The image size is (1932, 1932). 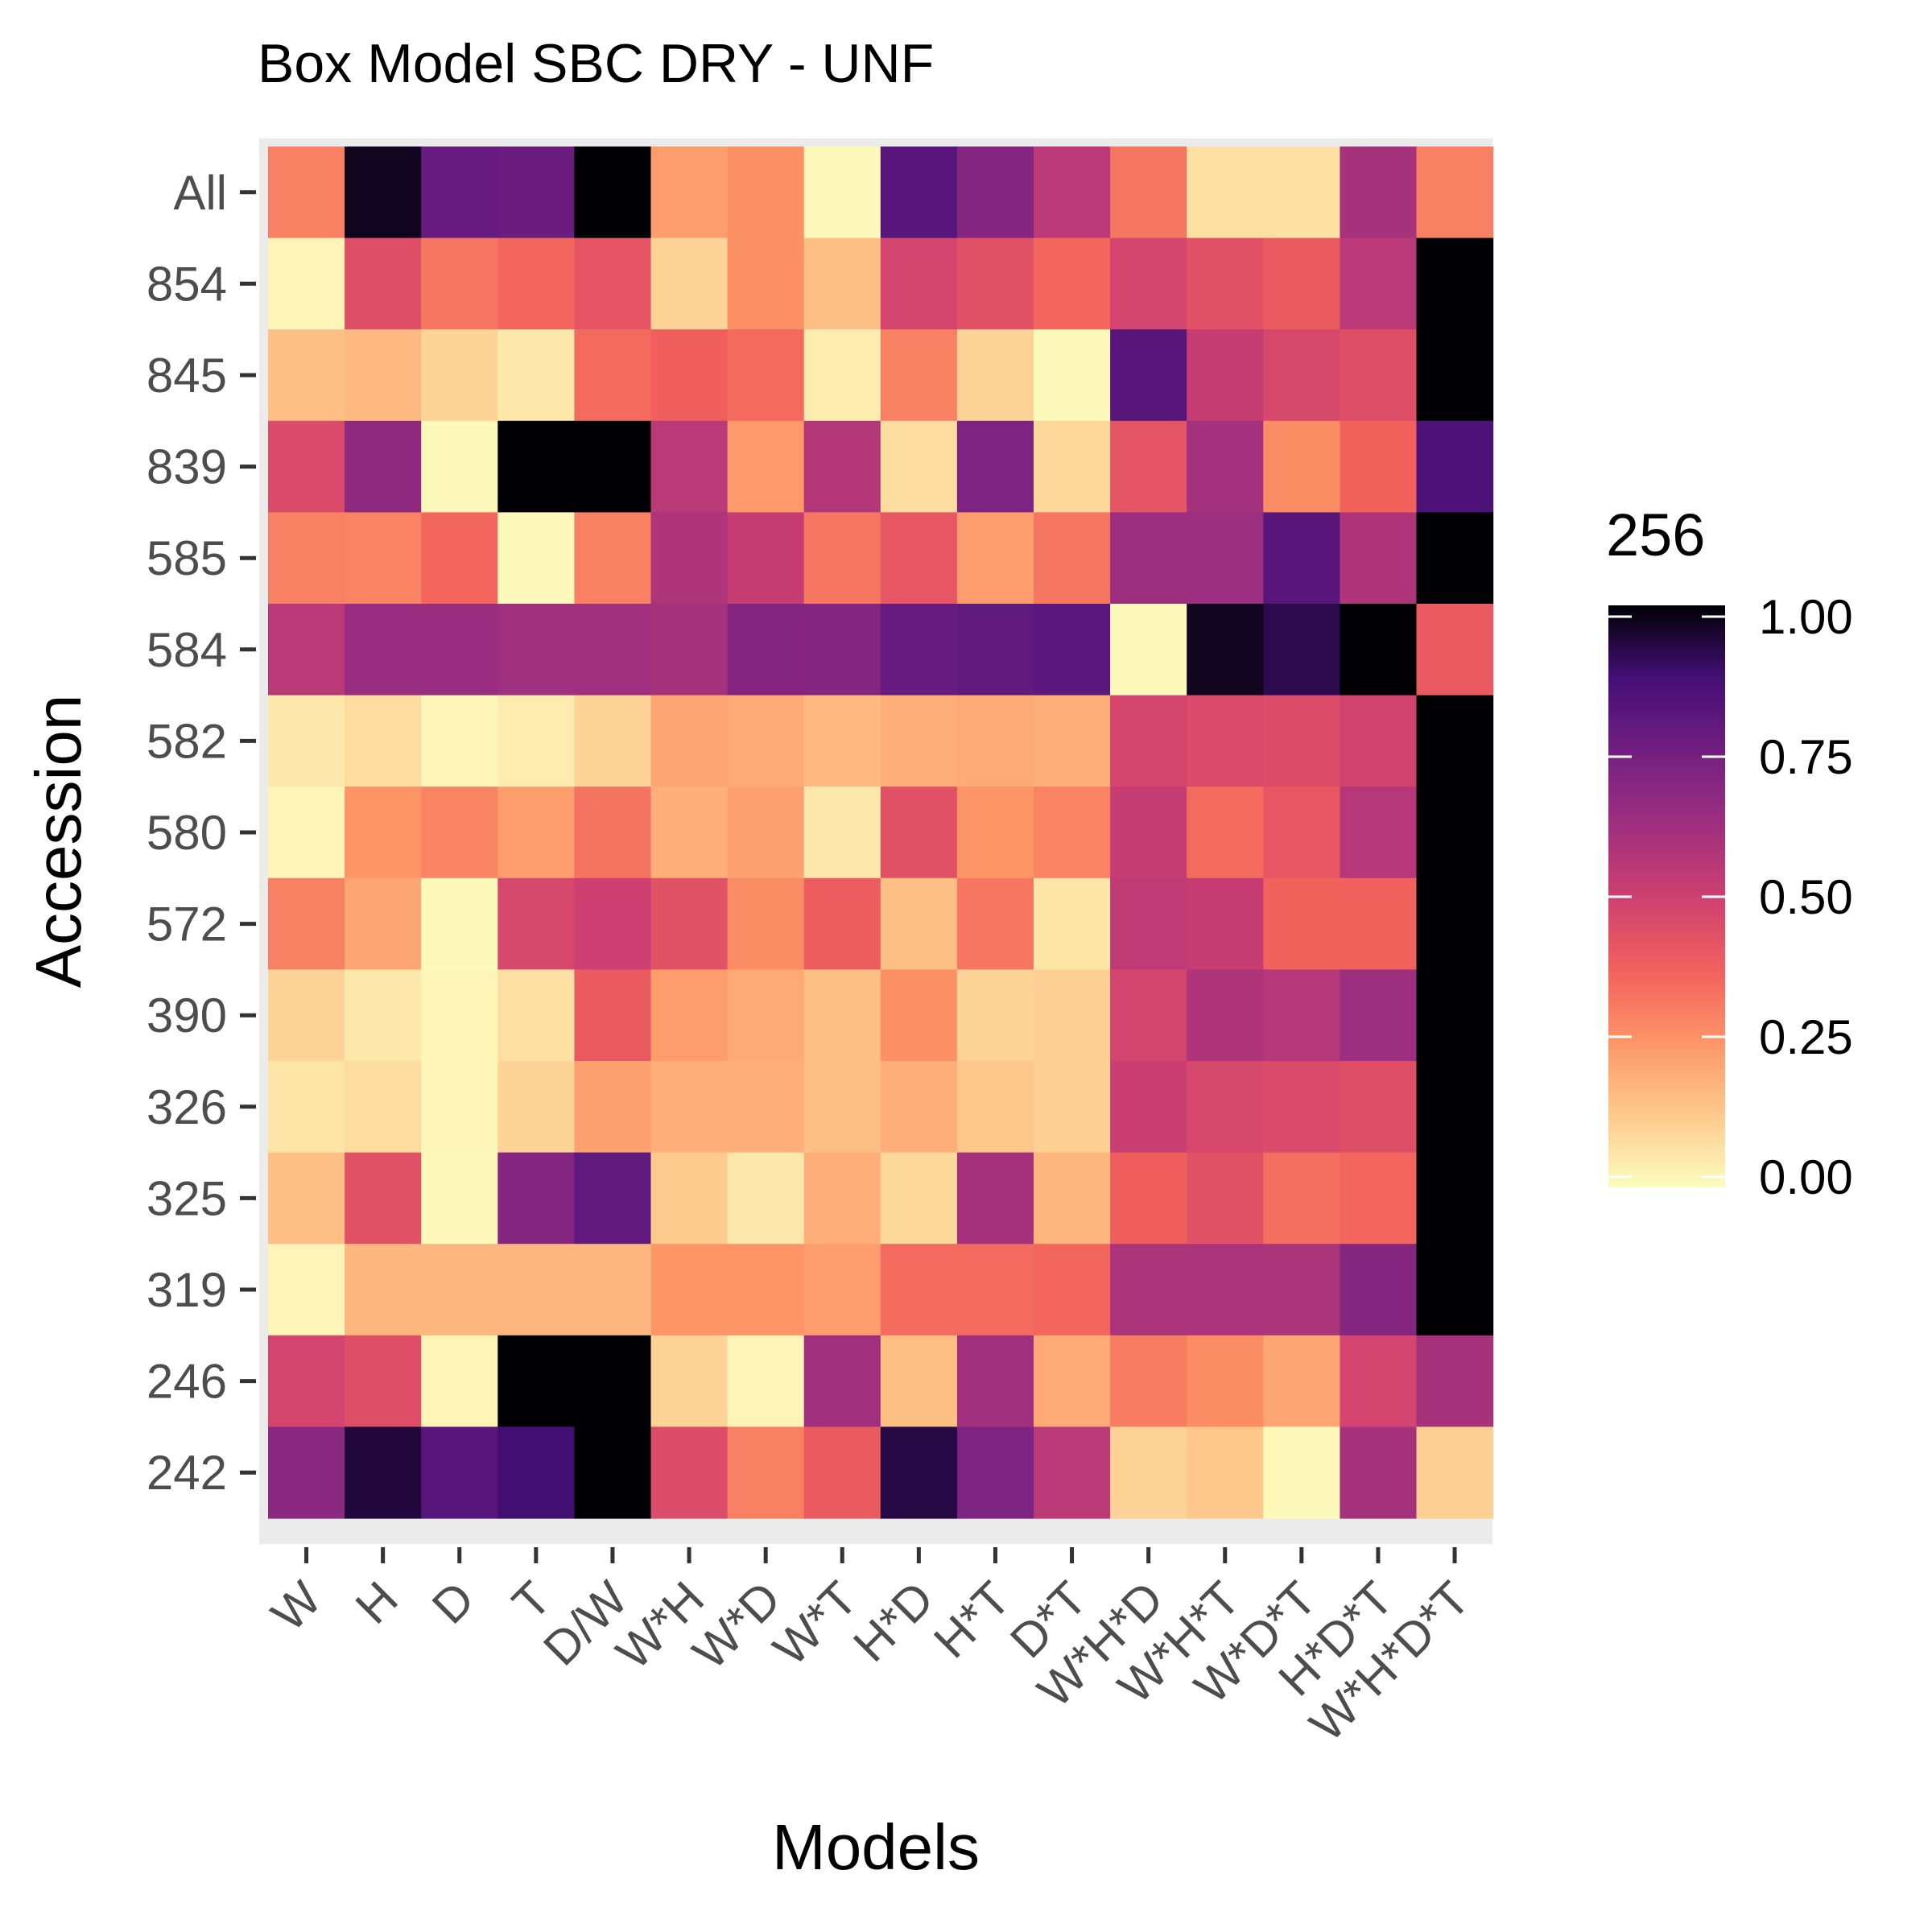 What do you see at coordinates (187, 284) in the screenshot?
I see `y-tick-label: 854` at bounding box center [187, 284].